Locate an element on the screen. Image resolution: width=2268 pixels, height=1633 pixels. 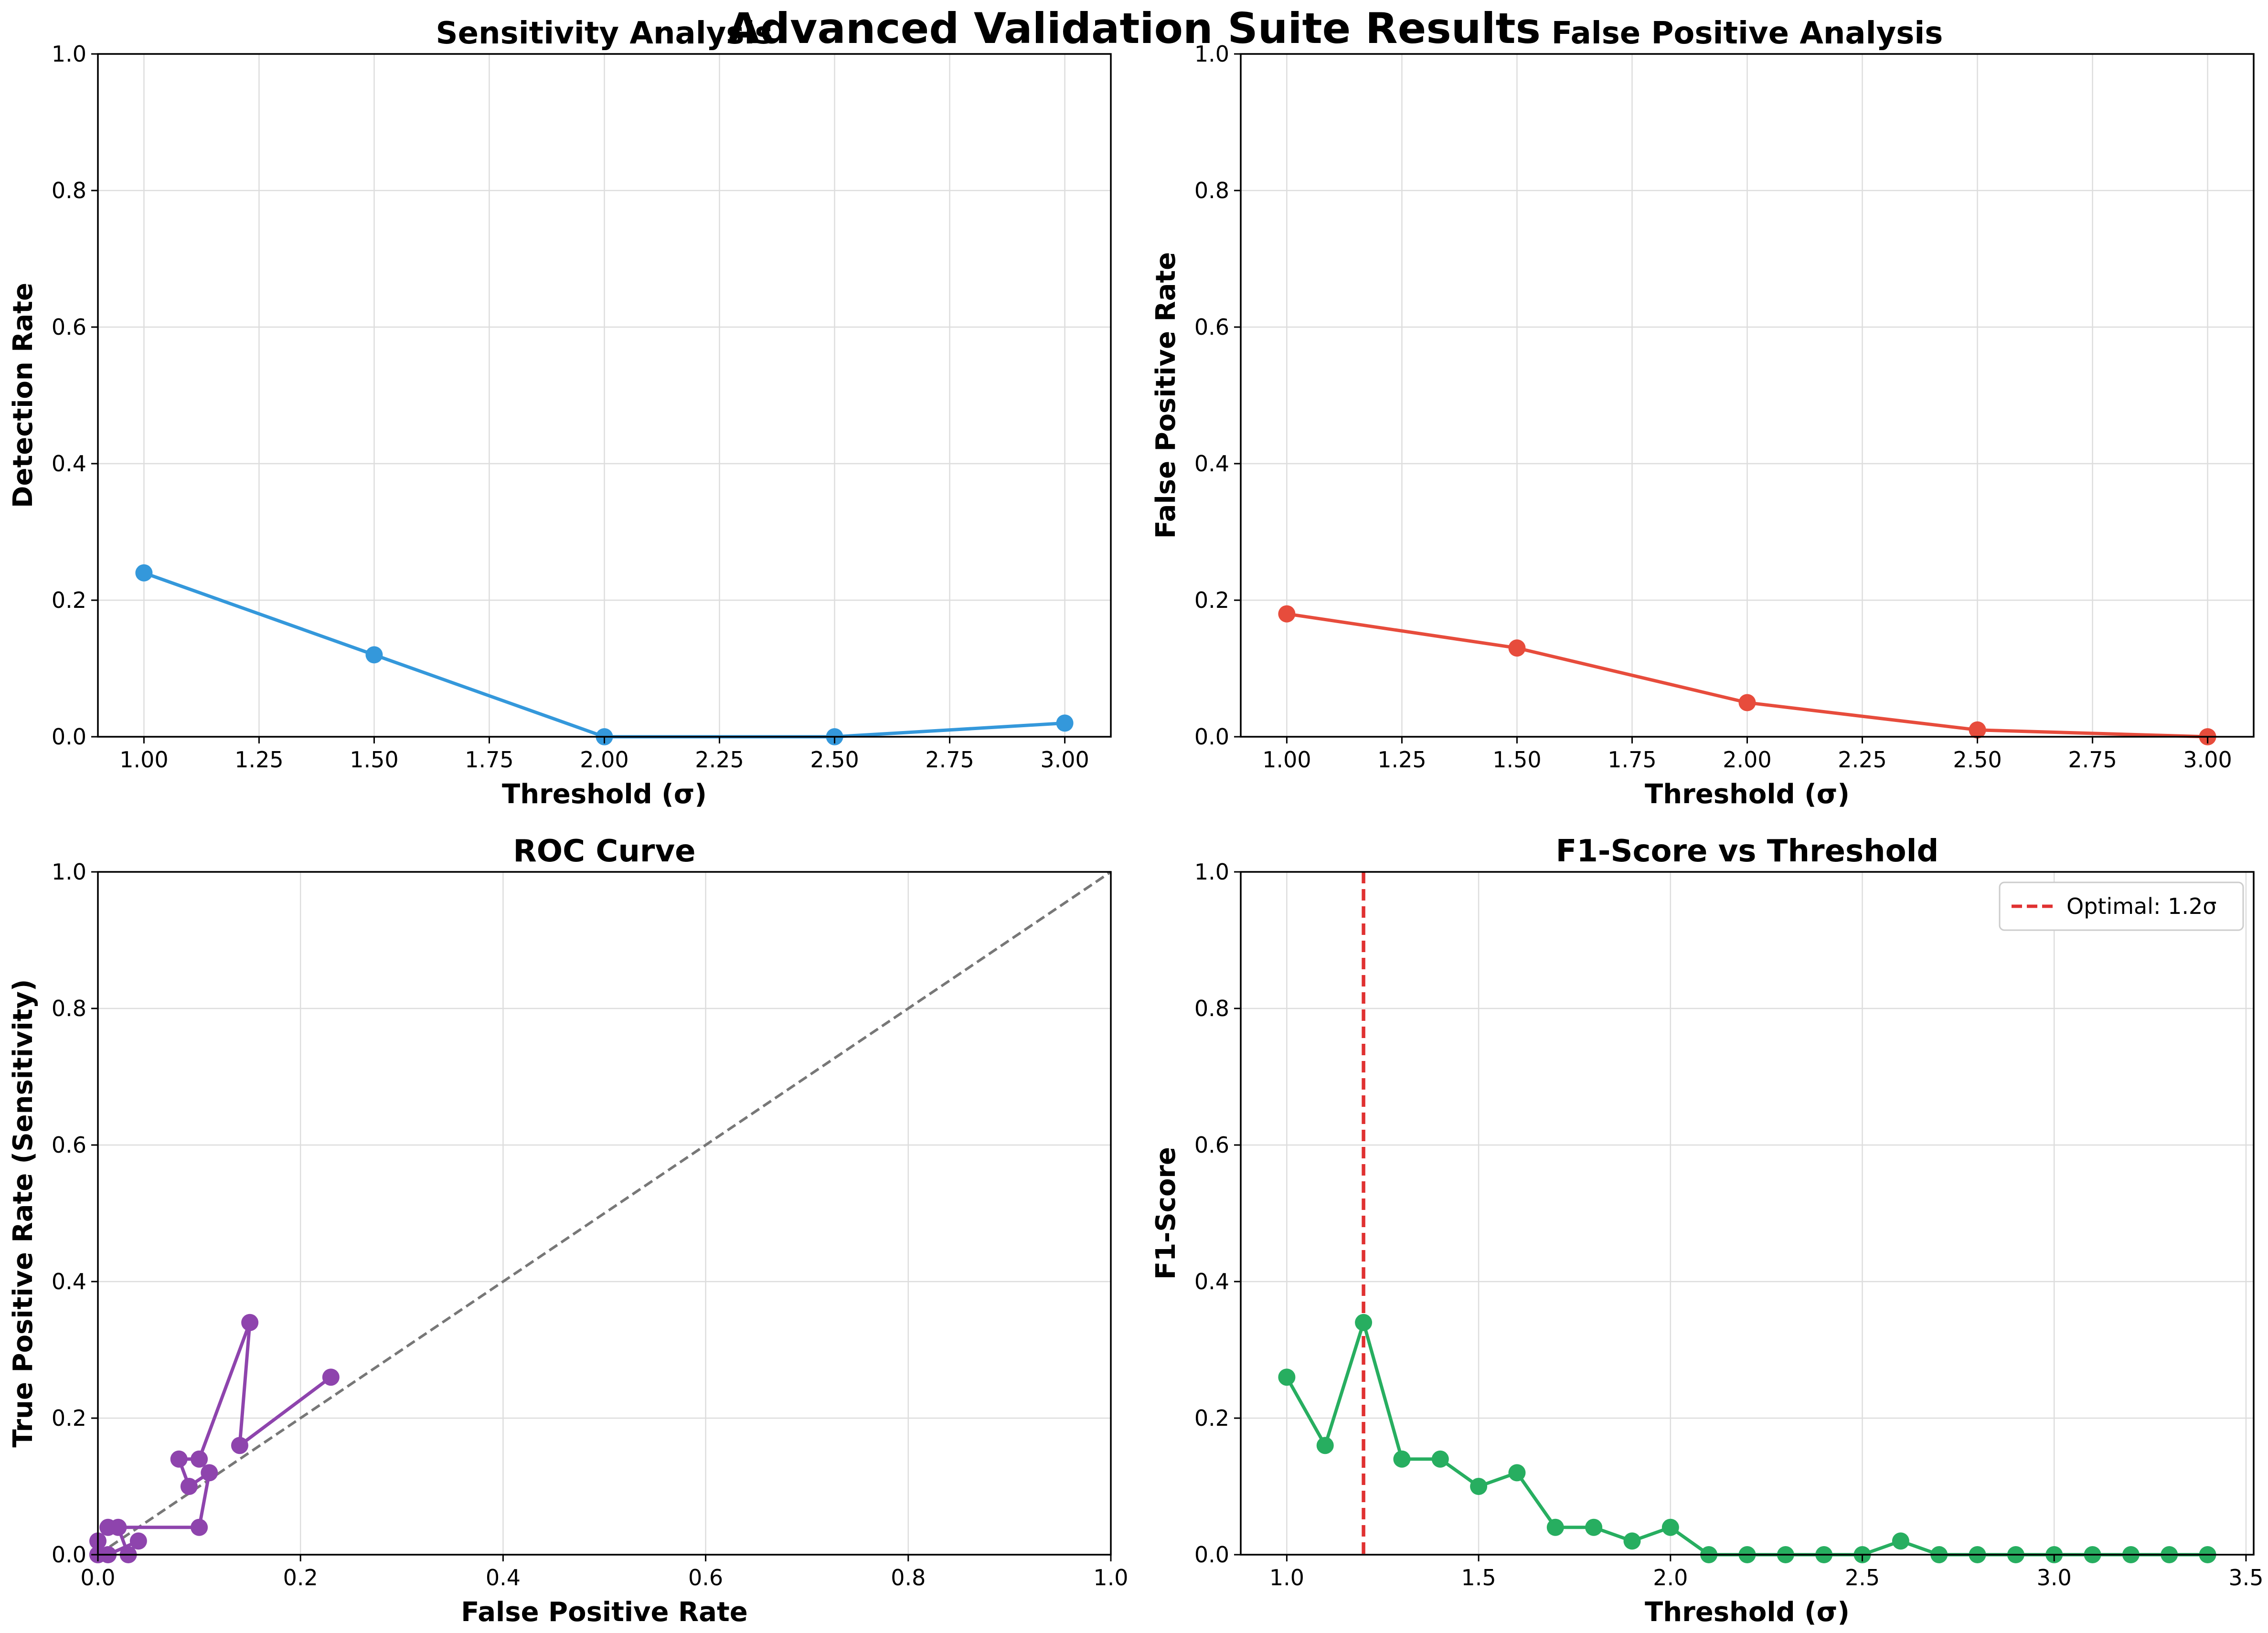
x-tick-label: 1.50 is located at coordinates (1516, 760).